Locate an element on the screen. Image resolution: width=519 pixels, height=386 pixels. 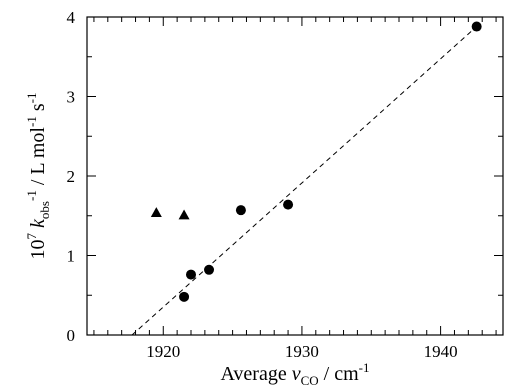
x-tick-label: 1940 is located at coordinates (441, 351).